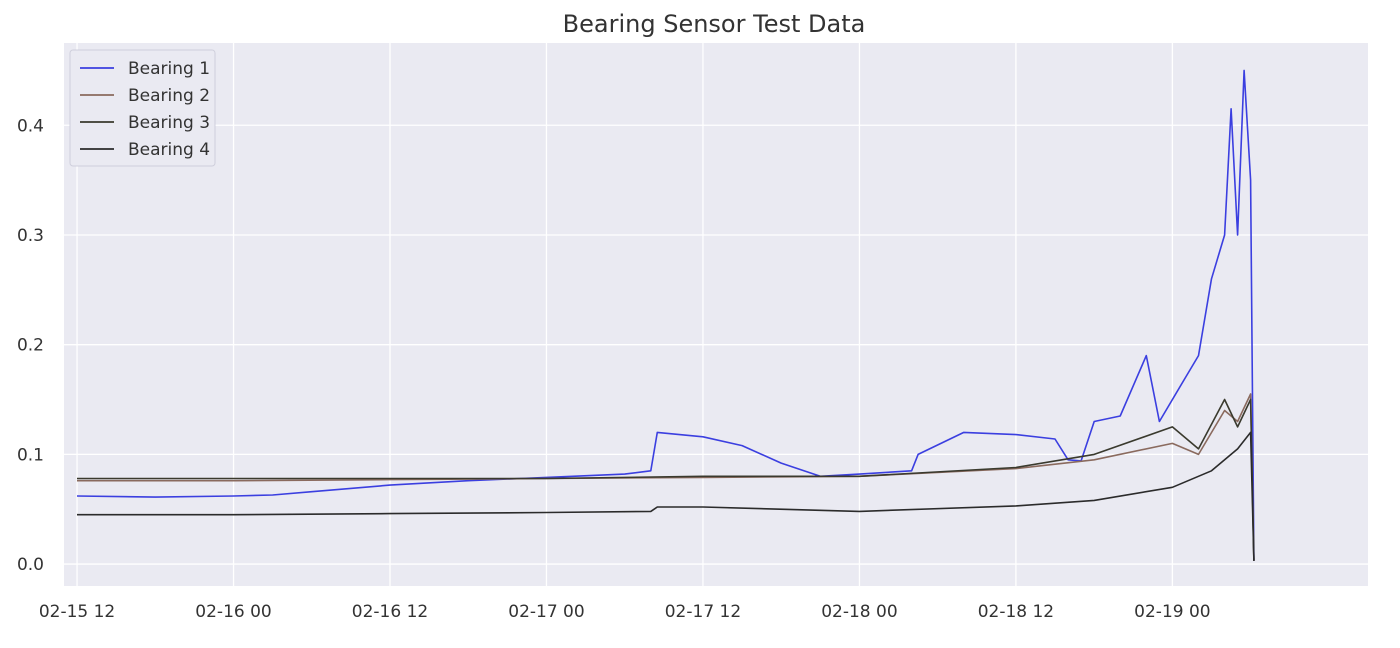 This screenshot has height=648, width=1400. What do you see at coordinates (169, 123) in the screenshot?
I see `legend-label: Bearing 3` at bounding box center [169, 123].